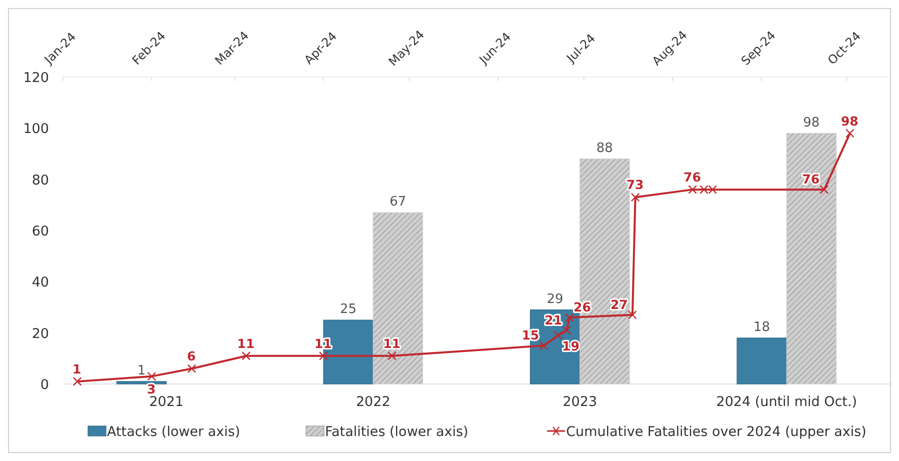 This screenshot has width=899, height=461. What do you see at coordinates (40, 334) in the screenshot?
I see `y-tick-label: 20` at bounding box center [40, 334].